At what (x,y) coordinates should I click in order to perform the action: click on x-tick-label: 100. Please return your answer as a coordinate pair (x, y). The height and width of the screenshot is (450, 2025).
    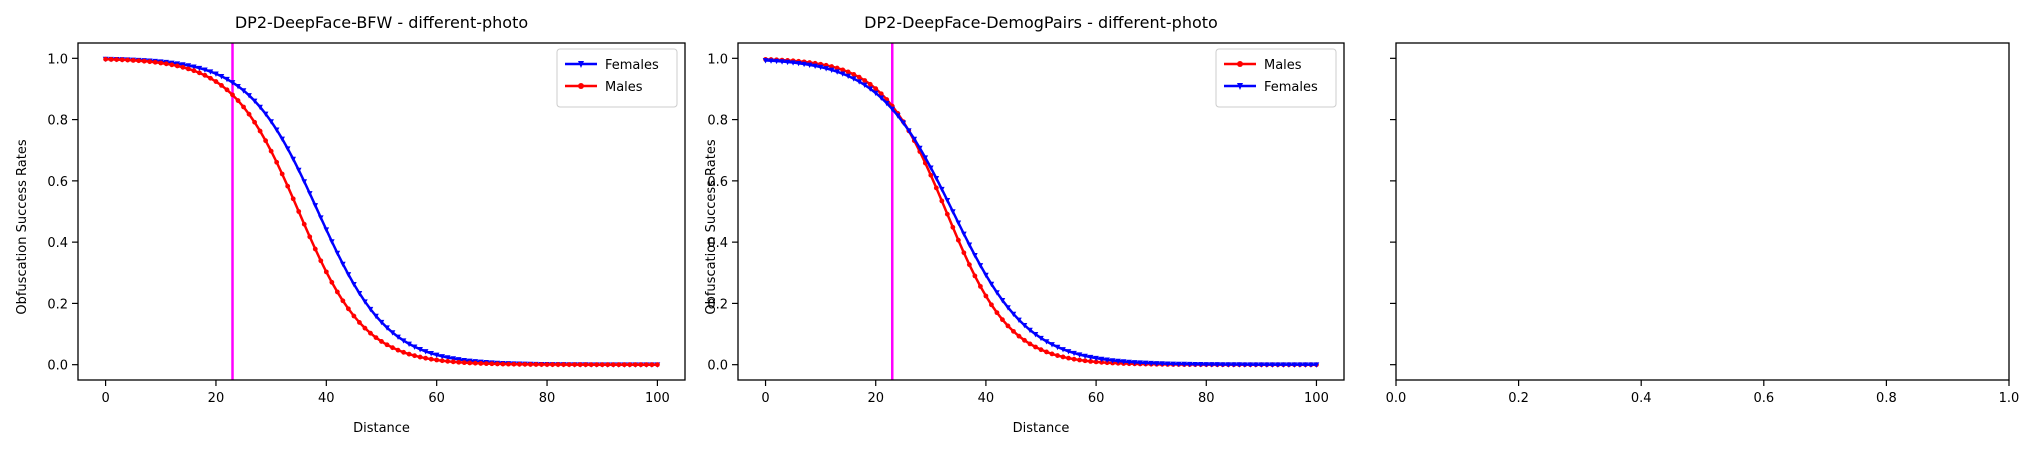
    Looking at the image, I should click on (1316, 398).